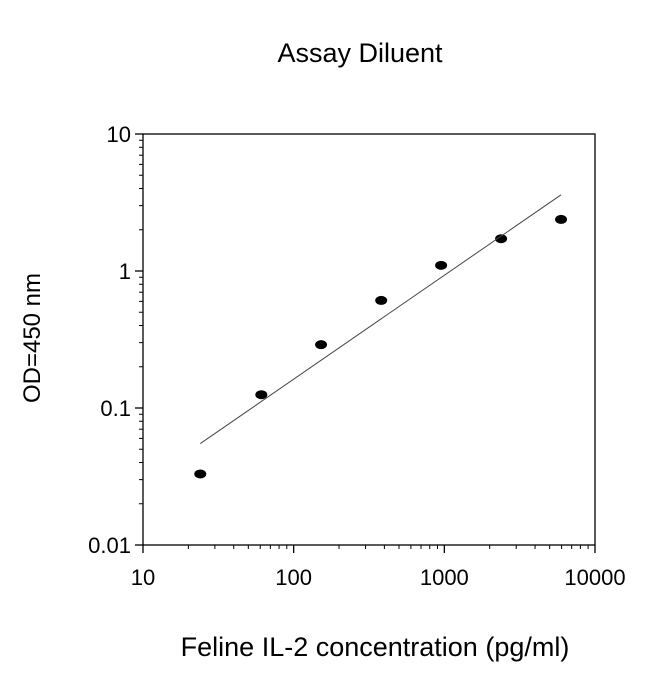 This screenshot has height=674, width=650. I want to click on x-tick-label: 10000, so click(594, 577).